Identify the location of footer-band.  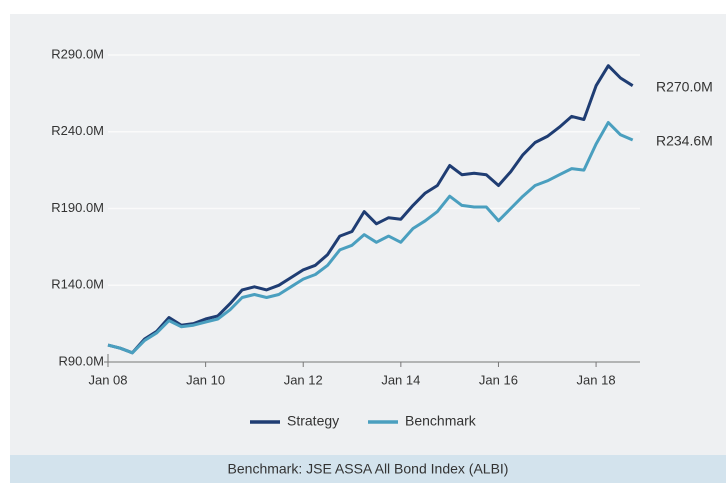
(368, 469).